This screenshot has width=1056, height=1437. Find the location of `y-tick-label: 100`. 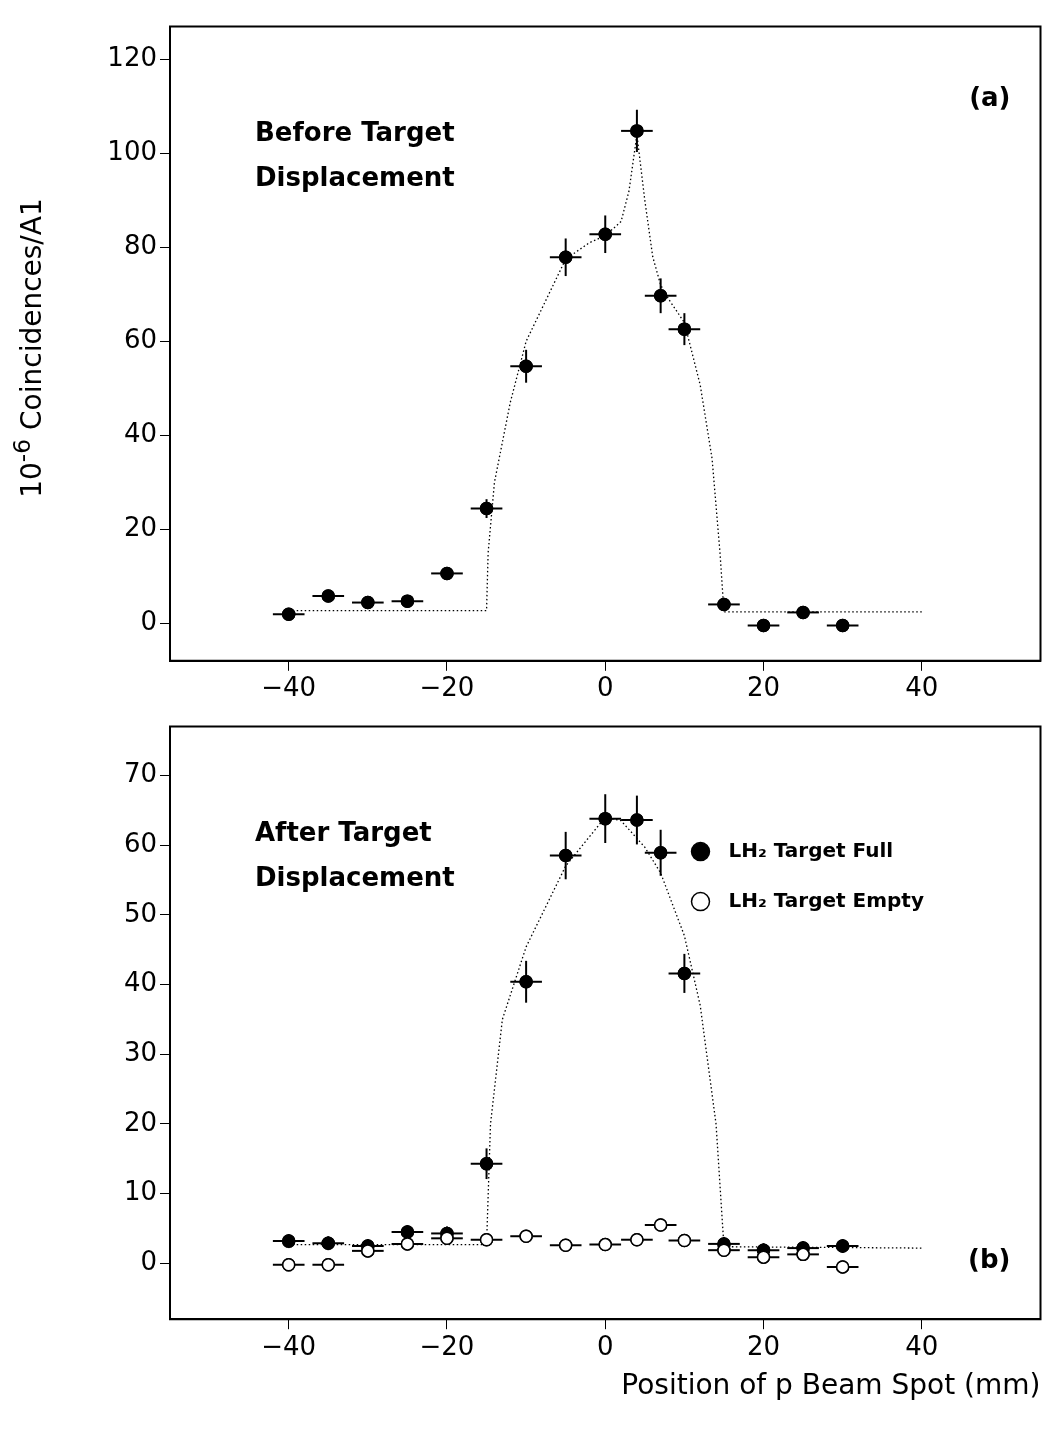

y-tick-label: 100 is located at coordinates (132, 151).